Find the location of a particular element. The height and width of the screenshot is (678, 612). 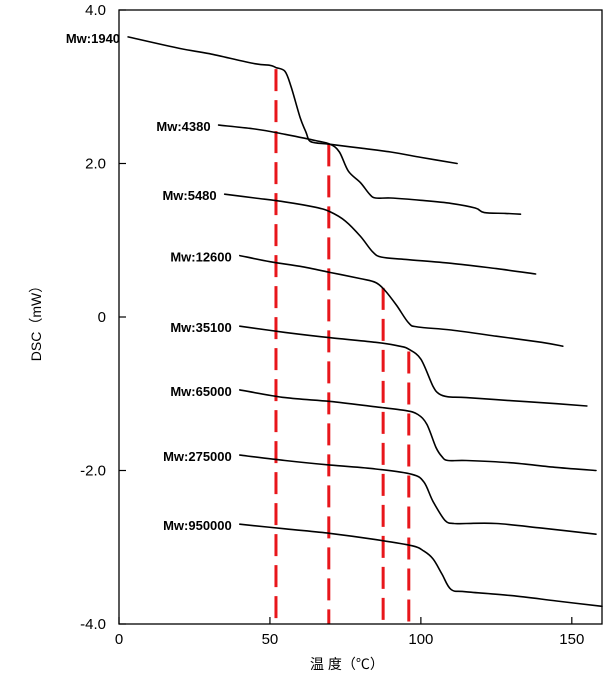

series-label: Mw:65000 is located at coordinates (200, 391).